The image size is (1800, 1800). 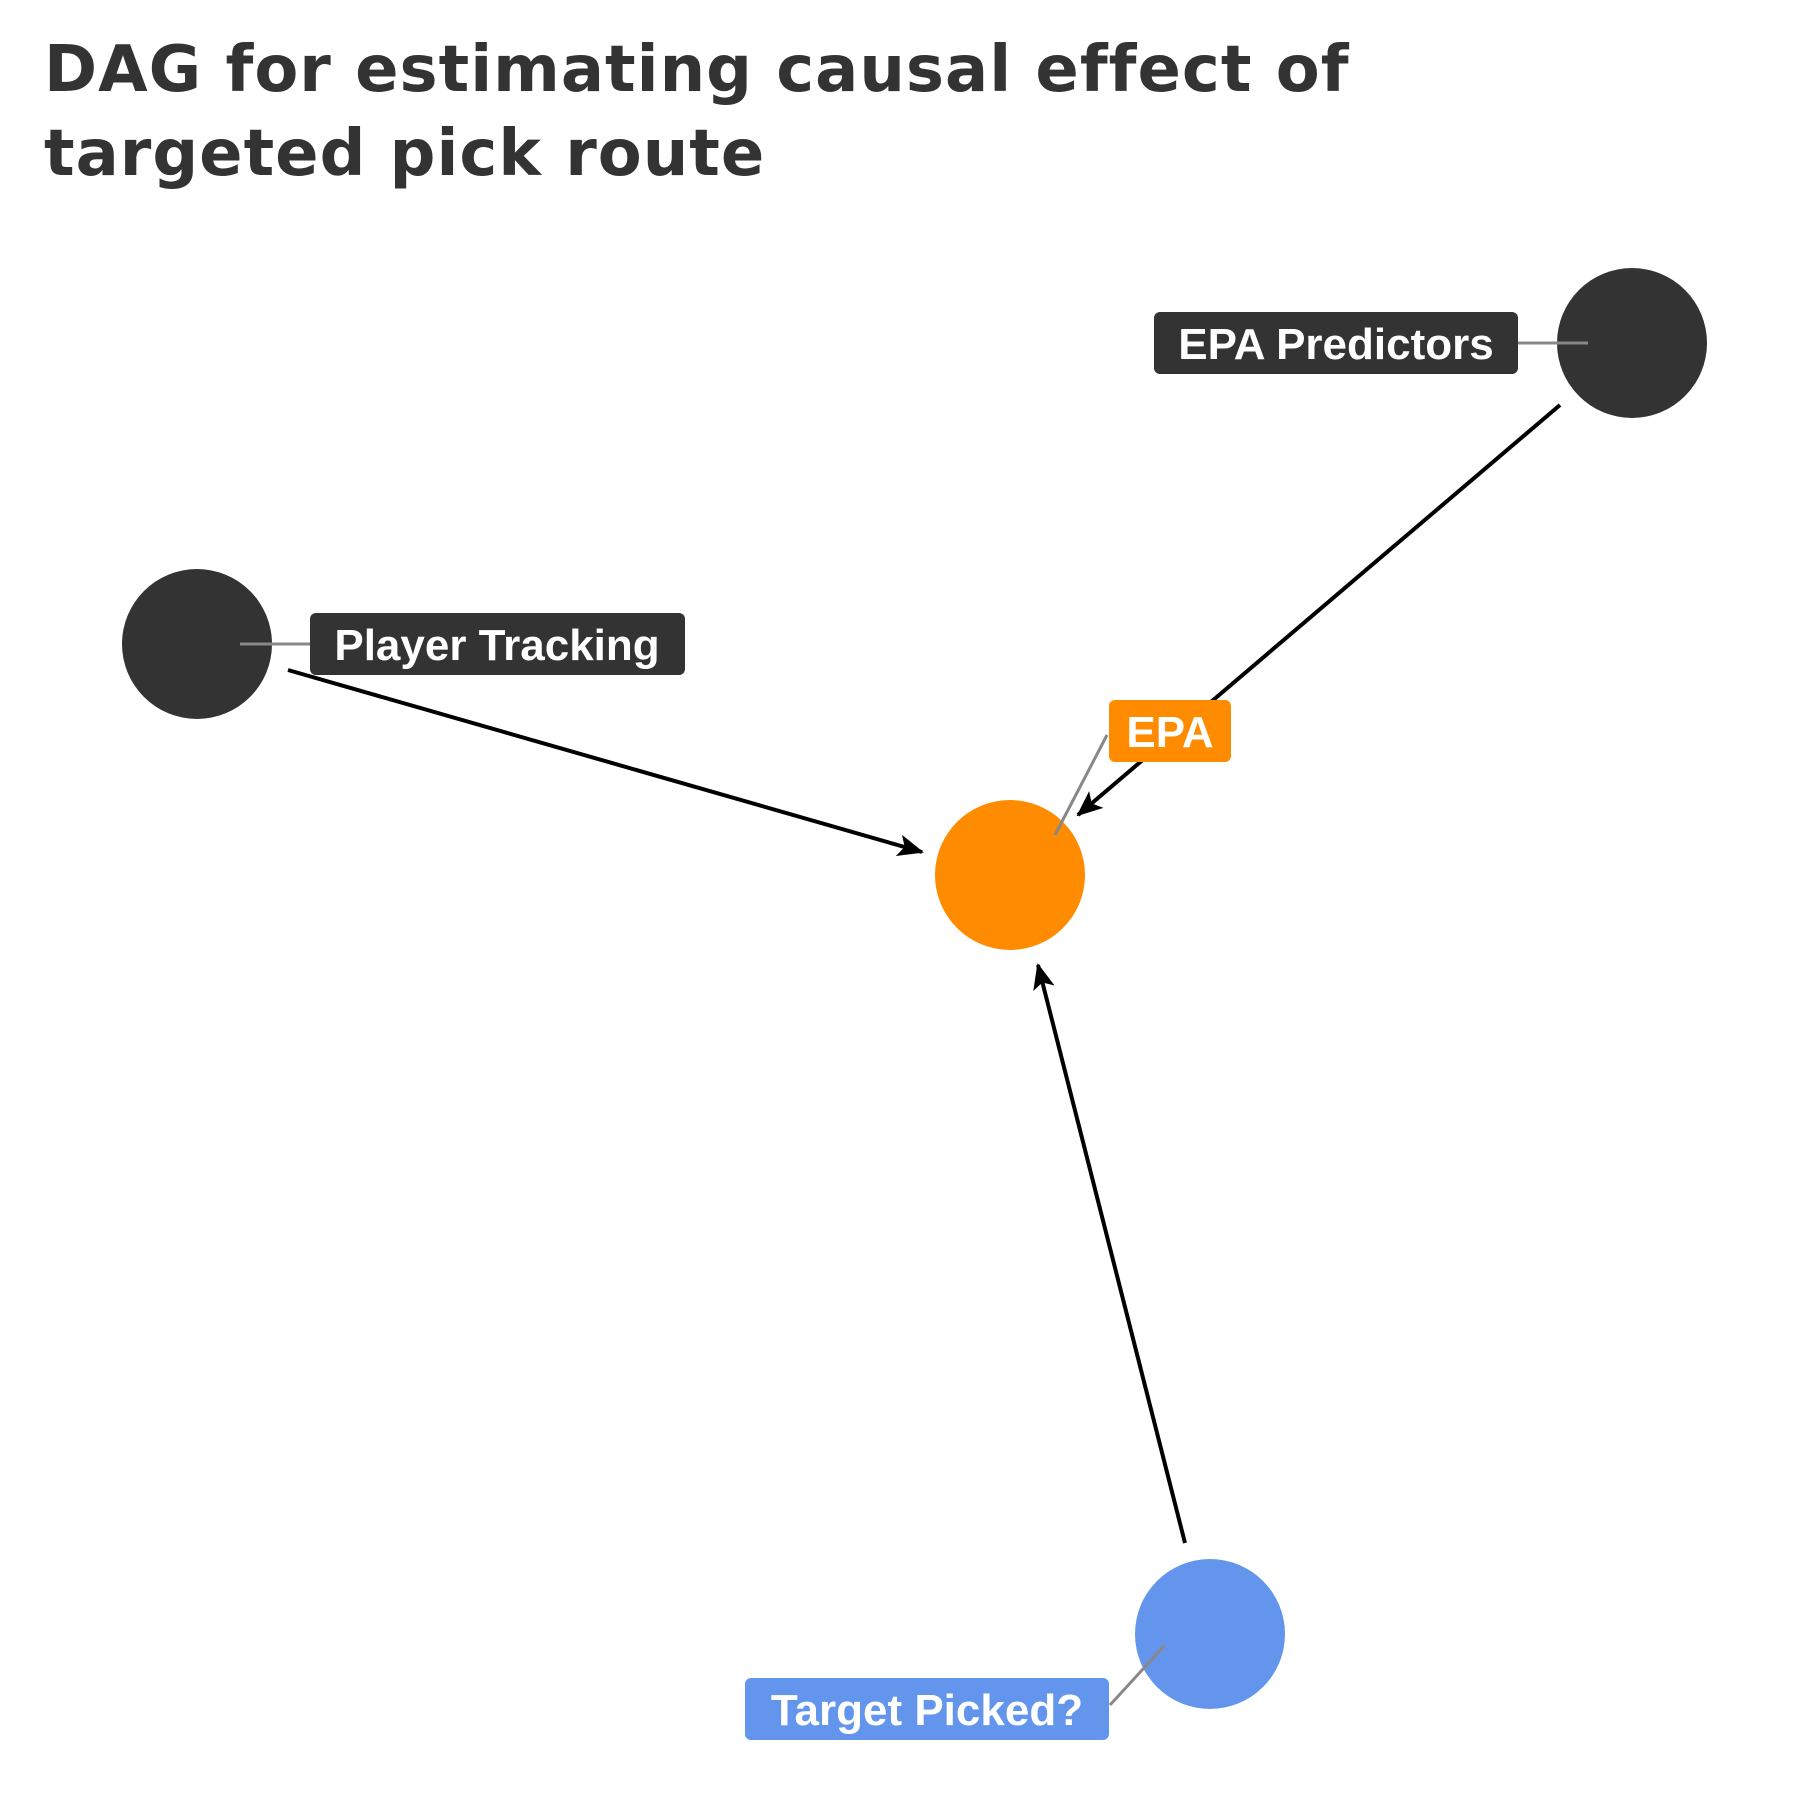 I want to click on leader-epa, so click(x=1081, y=785).